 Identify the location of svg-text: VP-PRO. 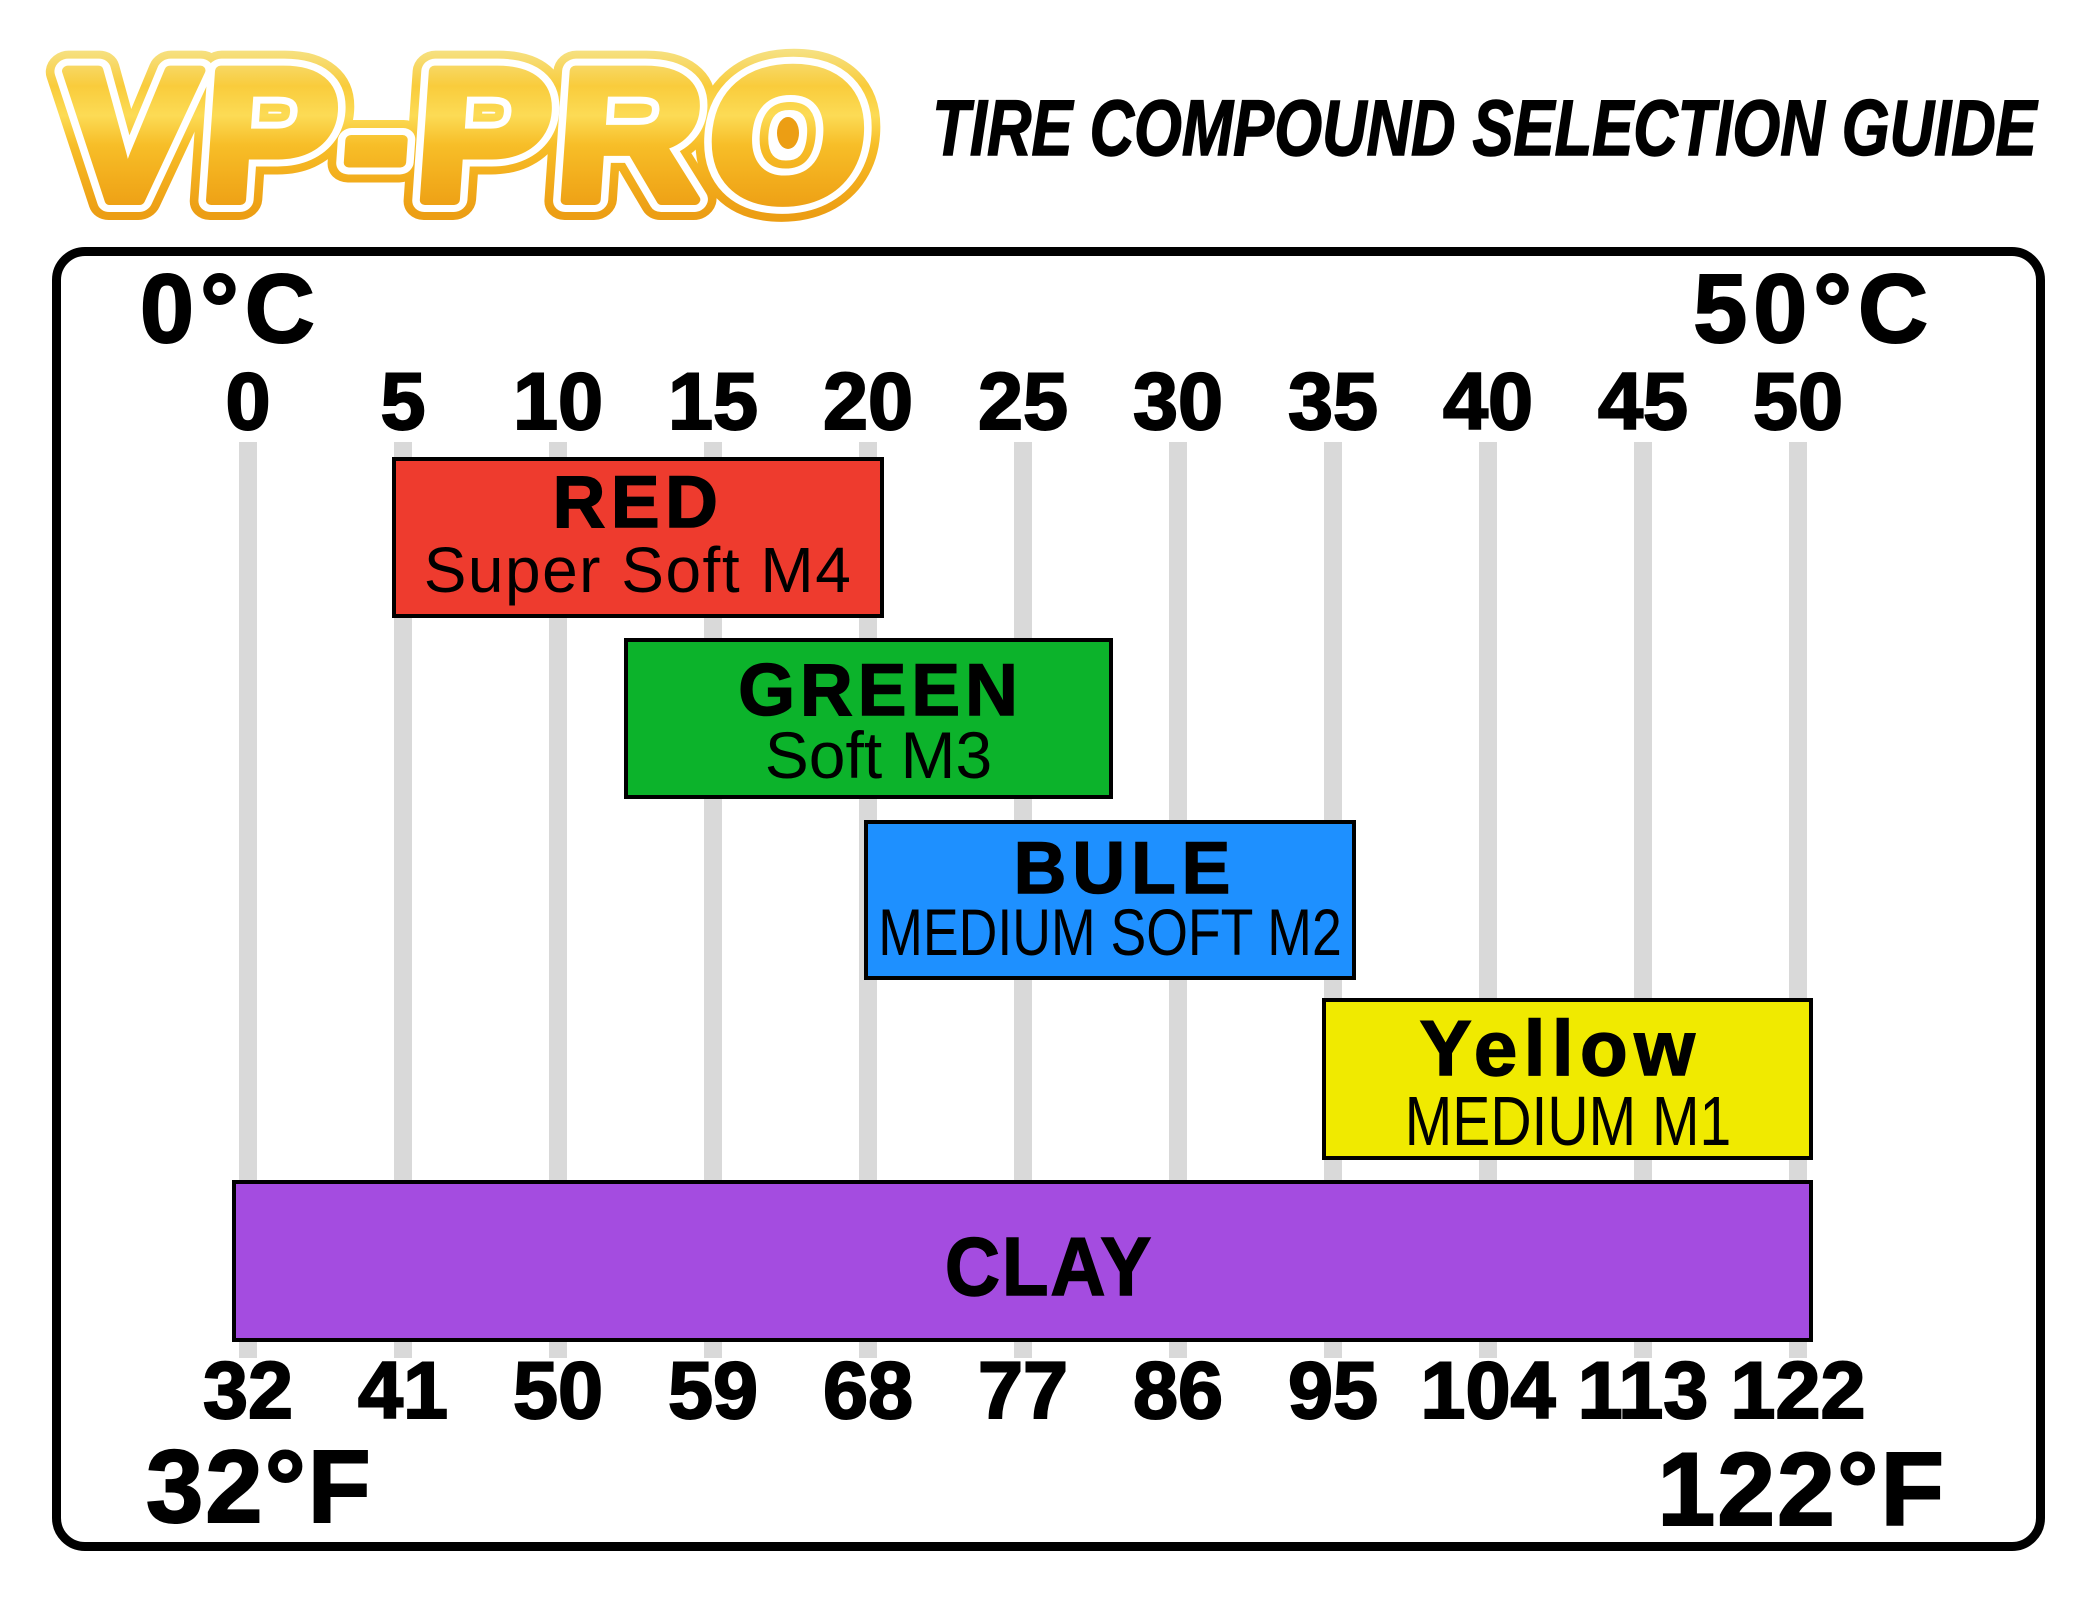
(467, 135).